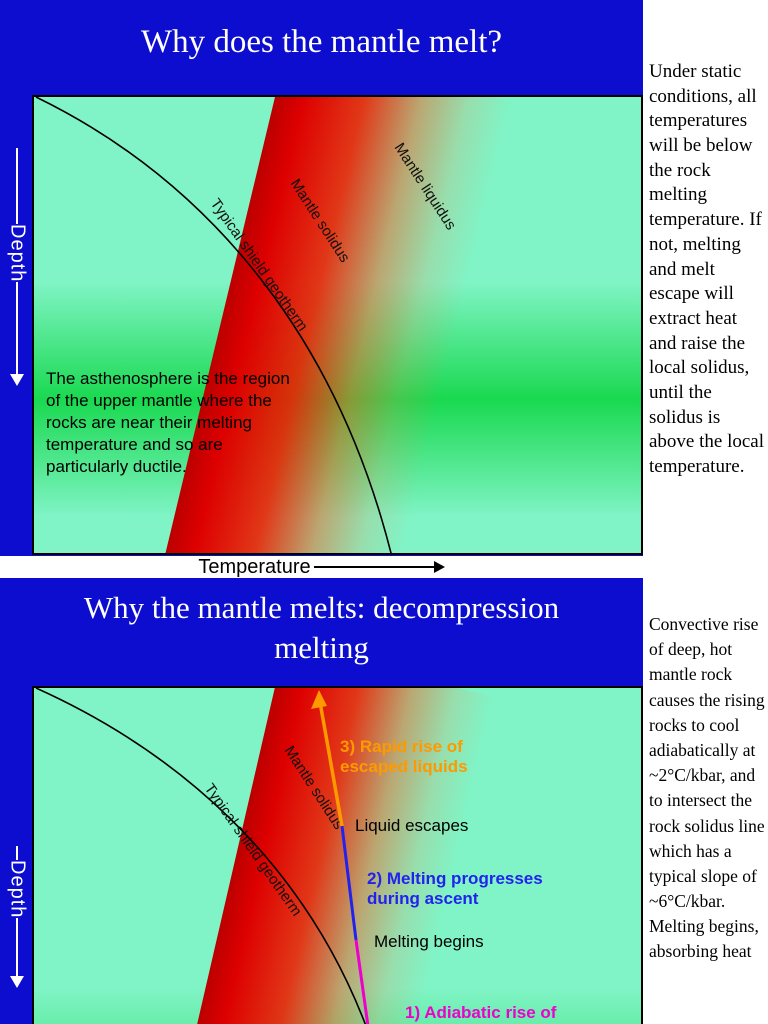  I want to click on step3-label: 3) Rapid rise of escaped liquids, so click(404, 756).